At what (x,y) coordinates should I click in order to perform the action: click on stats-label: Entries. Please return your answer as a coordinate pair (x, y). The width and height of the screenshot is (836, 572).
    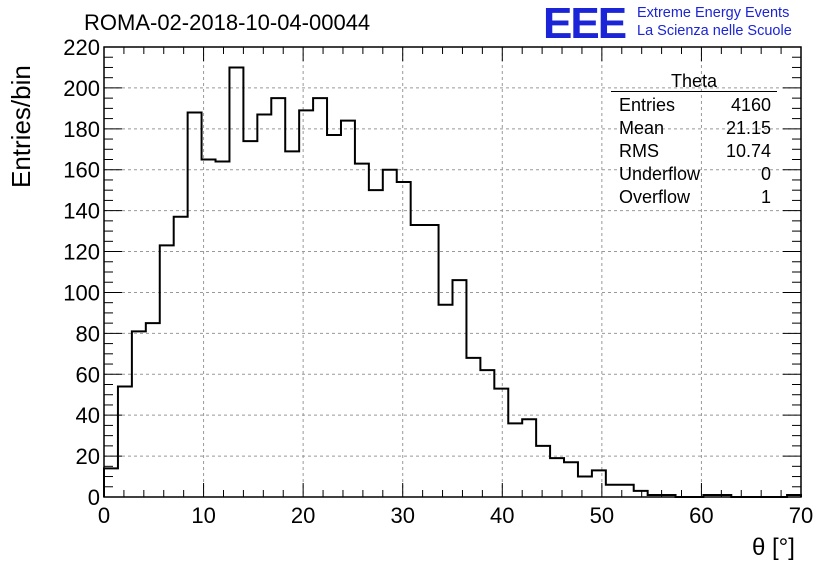
    Looking at the image, I should click on (647, 105).